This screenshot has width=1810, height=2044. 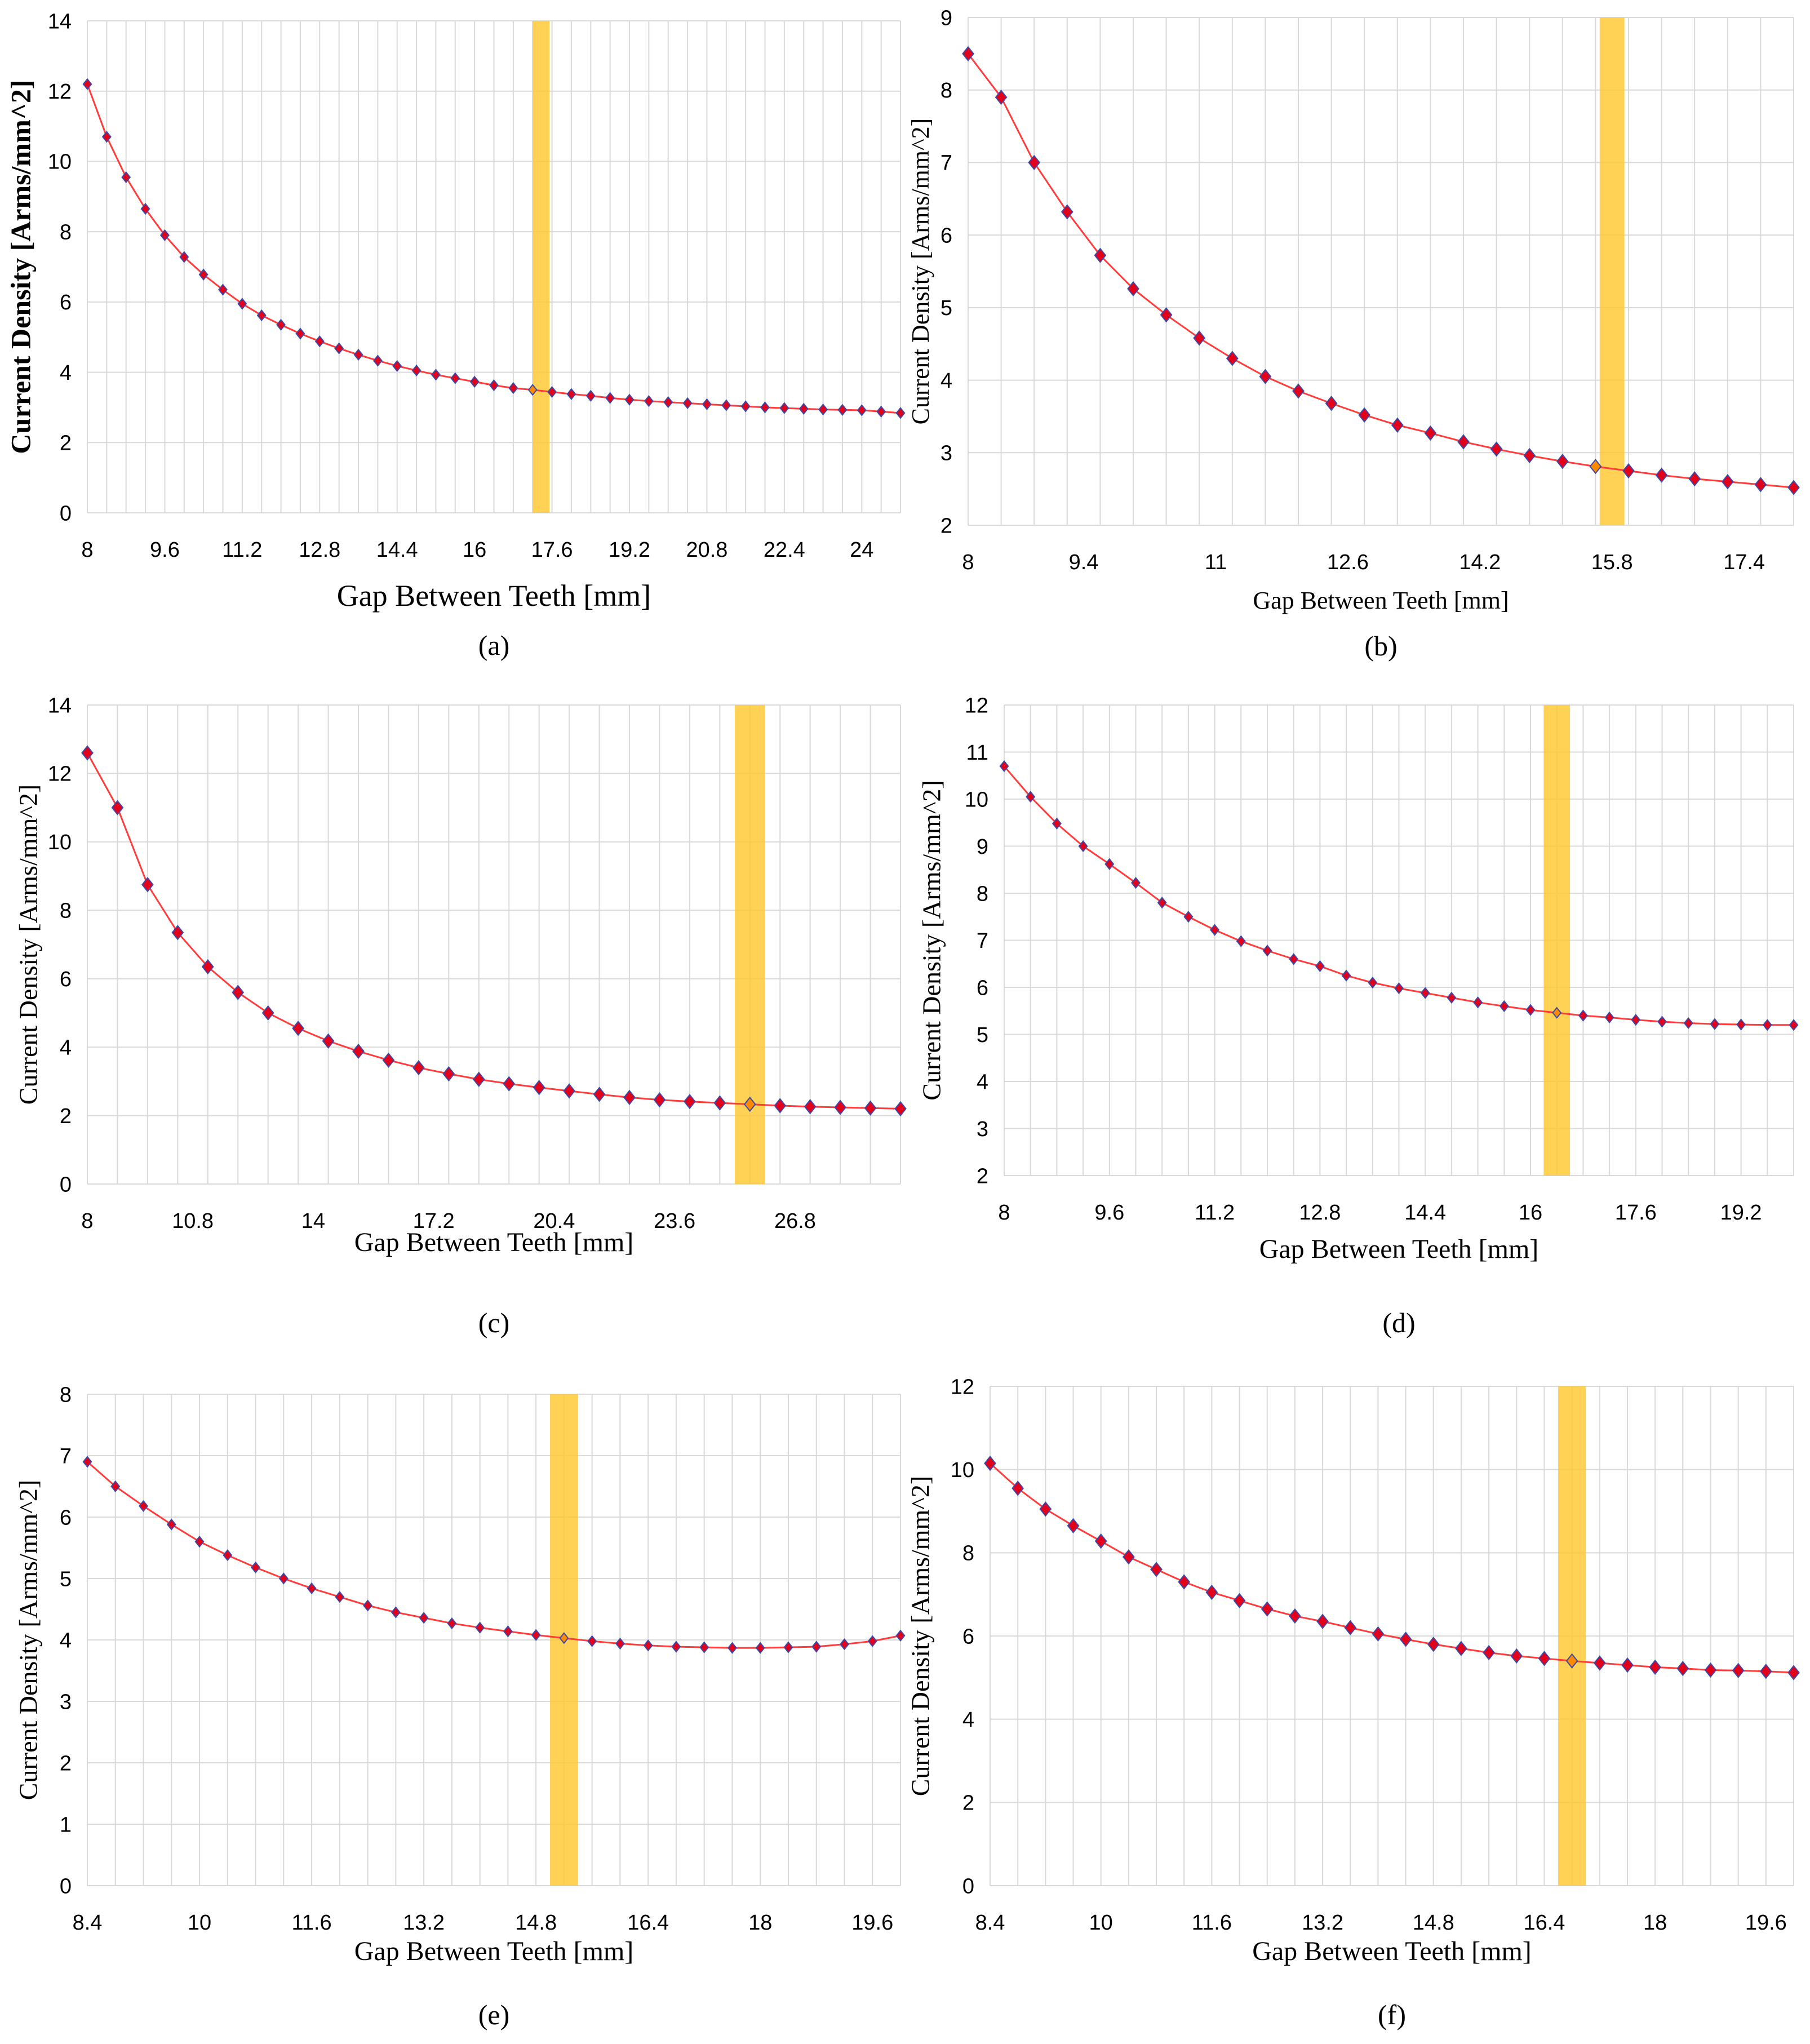 What do you see at coordinates (946, 91) in the screenshot?
I see `y-tick-label: 8` at bounding box center [946, 91].